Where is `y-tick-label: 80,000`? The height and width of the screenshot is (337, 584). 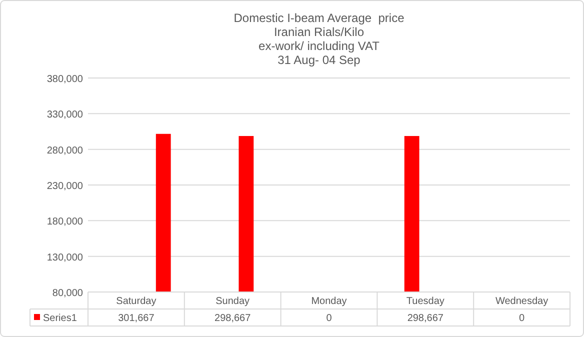
y-tick-label: 80,000 is located at coordinates (68, 293).